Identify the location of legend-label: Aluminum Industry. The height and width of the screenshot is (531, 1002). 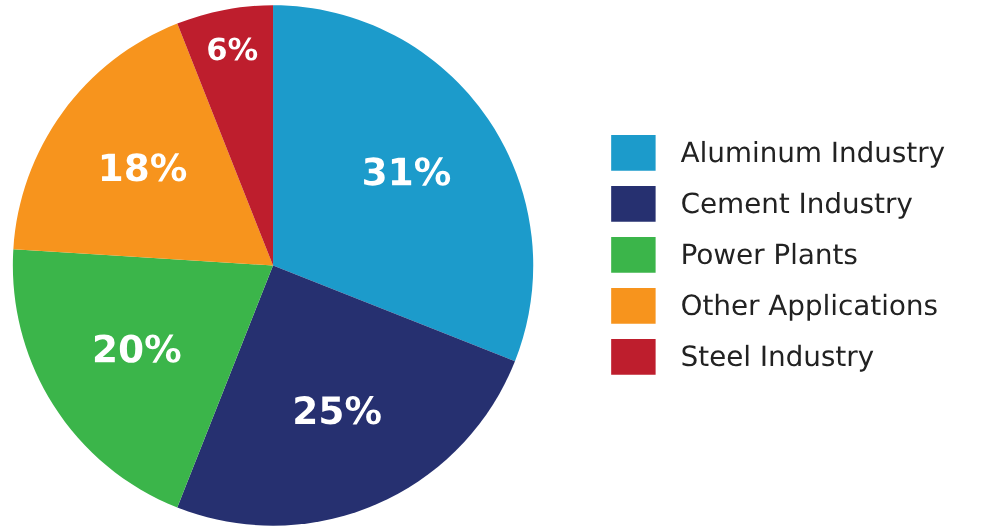
(812, 154).